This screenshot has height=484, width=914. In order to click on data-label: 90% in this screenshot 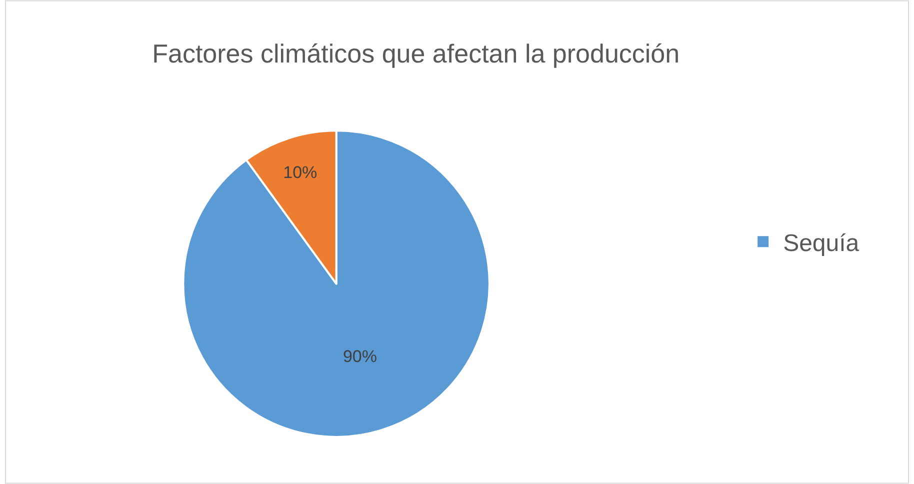, I will do `click(359, 356)`.